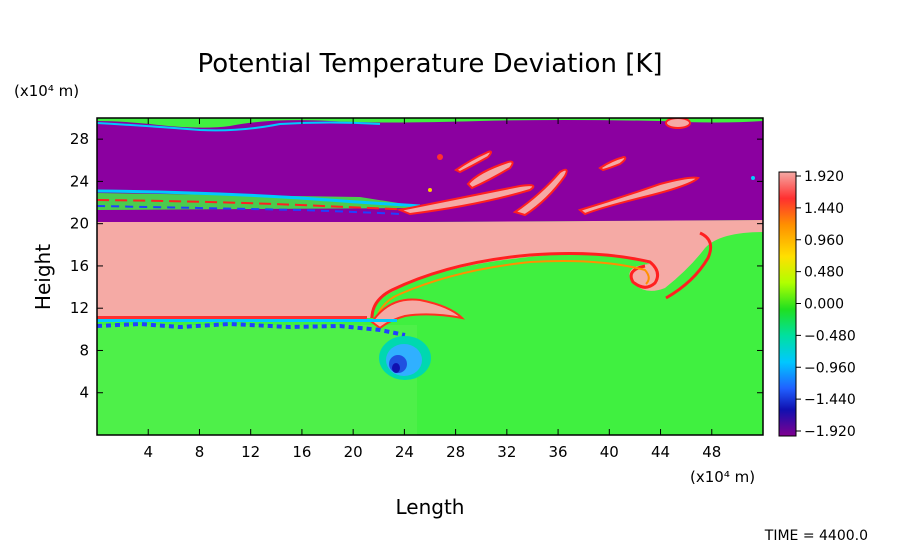  What do you see at coordinates (148, 452) in the screenshot?
I see `x-tick-label: 4` at bounding box center [148, 452].